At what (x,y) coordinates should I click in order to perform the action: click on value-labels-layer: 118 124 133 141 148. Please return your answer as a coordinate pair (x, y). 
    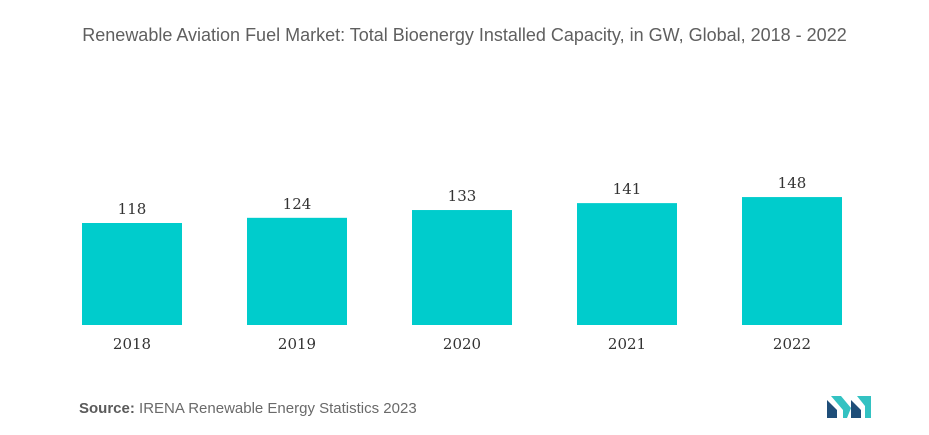
    Looking at the image, I should click on (462, 196).